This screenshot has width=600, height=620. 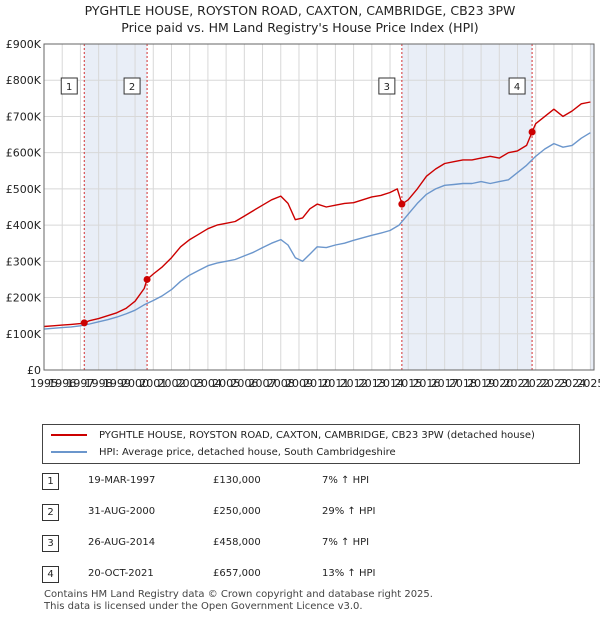 What do you see at coordinates (499, 383) in the screenshot?
I see `x-tick-label: 2020` at bounding box center [499, 383].